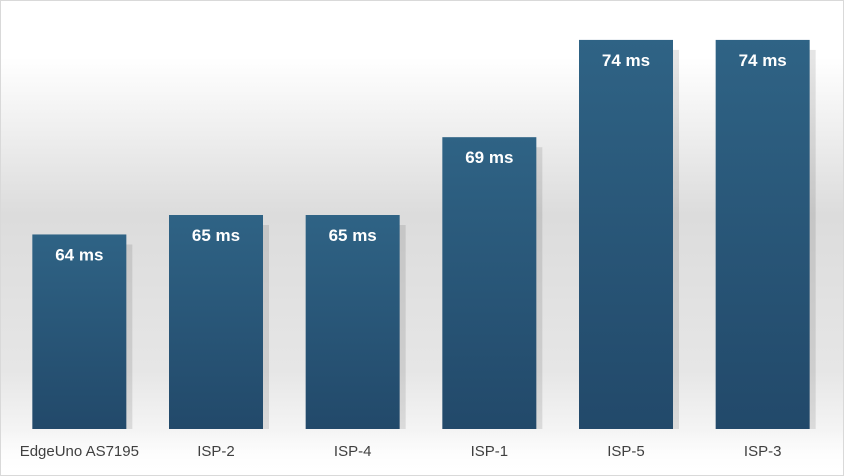 This screenshot has width=844, height=476. Describe the element at coordinates (216, 451) in the screenshot. I see `category-tick-label: ISP-2` at that location.